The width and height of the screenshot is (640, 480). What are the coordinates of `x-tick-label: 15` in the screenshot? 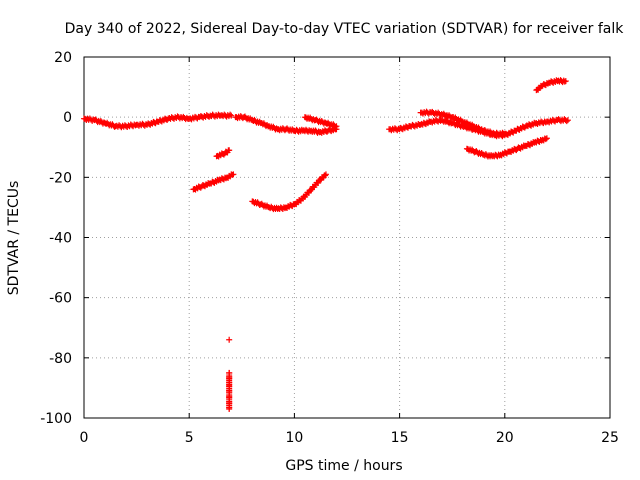 It's located at (400, 438).